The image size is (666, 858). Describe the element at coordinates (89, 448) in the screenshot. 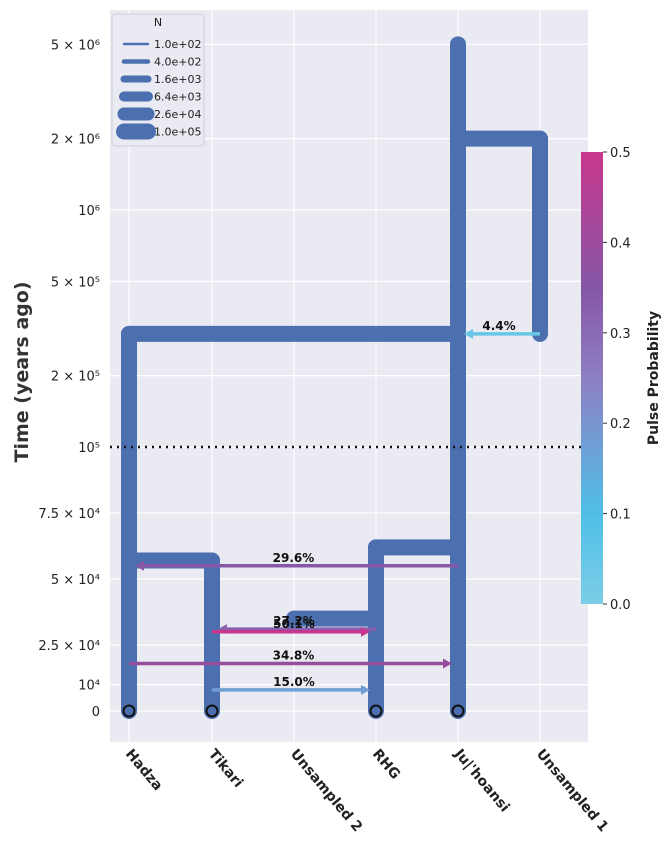

I see `y-tick-label: 10⁵` at that location.